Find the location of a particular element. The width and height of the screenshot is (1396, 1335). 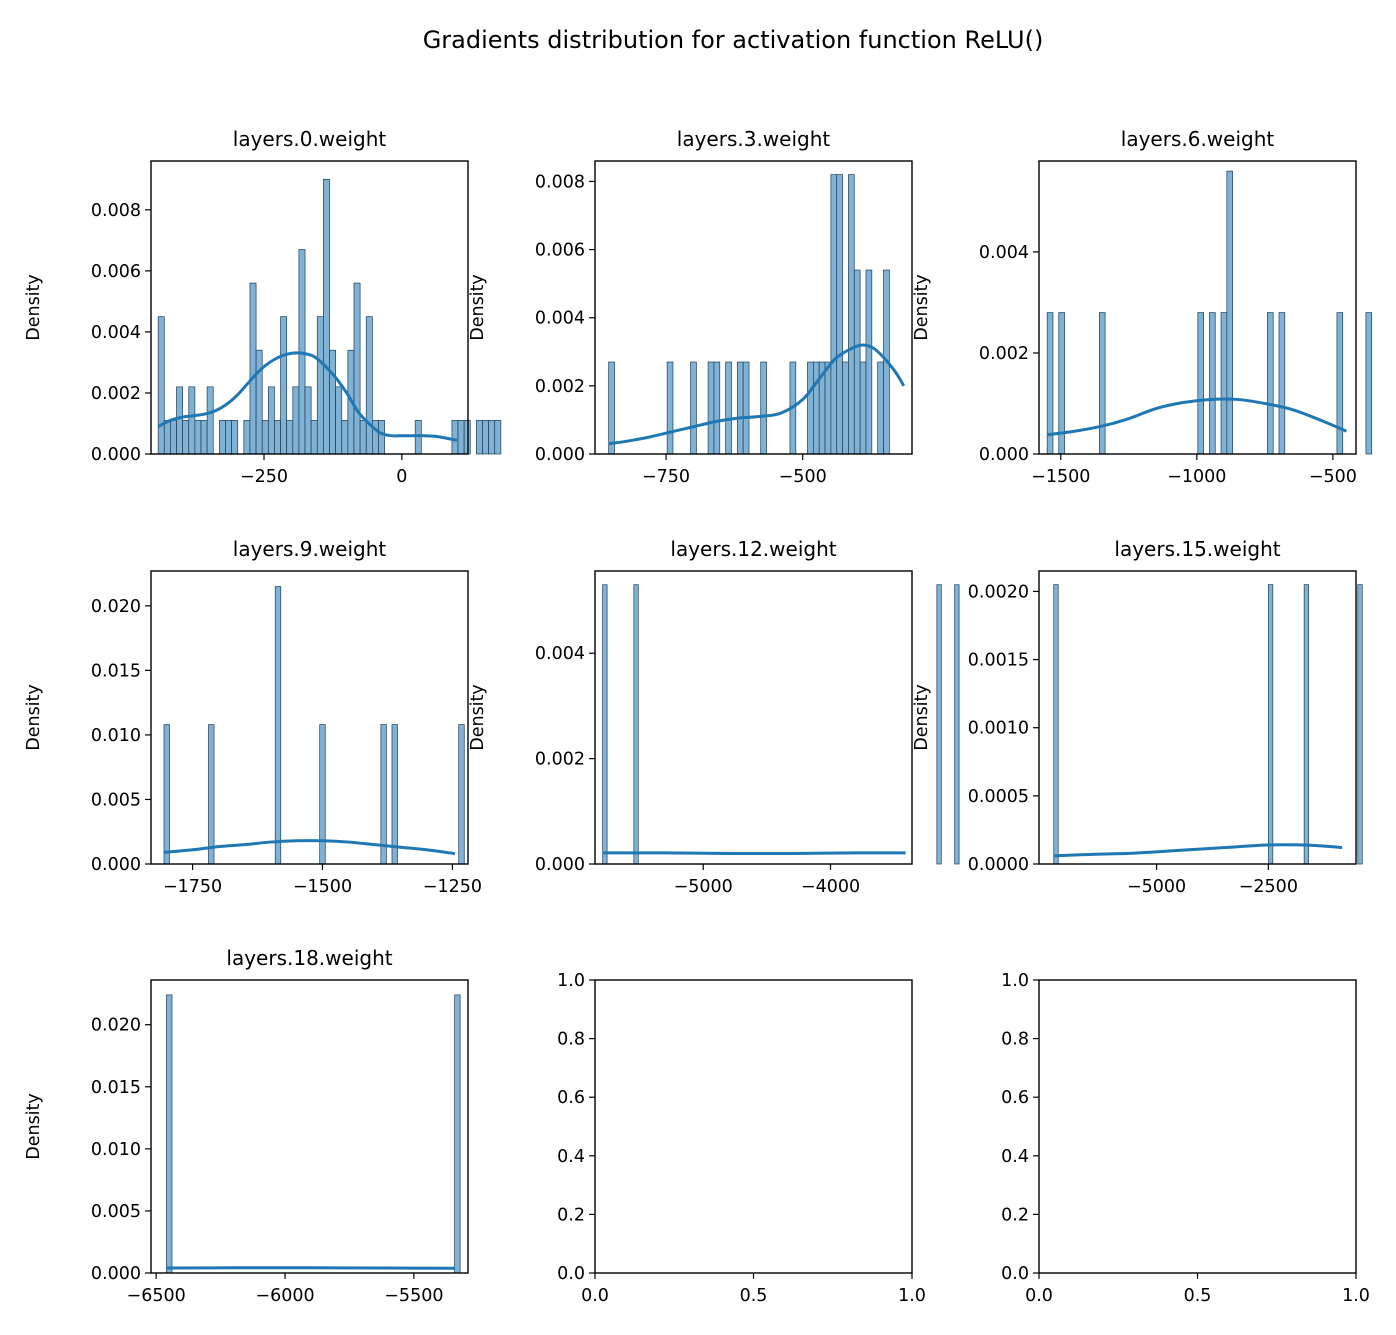

y-tick-label: 0.005 is located at coordinates (116, 1212).